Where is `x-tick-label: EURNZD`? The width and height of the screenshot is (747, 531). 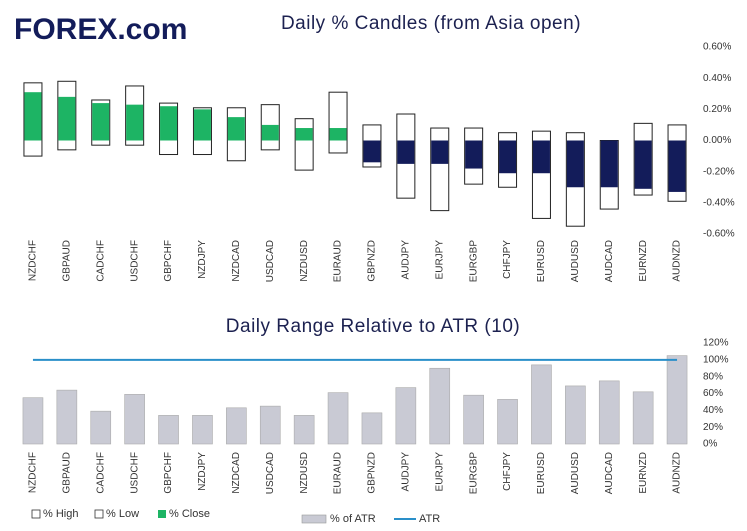
x-tick-label: EURNZD is located at coordinates (643, 473).